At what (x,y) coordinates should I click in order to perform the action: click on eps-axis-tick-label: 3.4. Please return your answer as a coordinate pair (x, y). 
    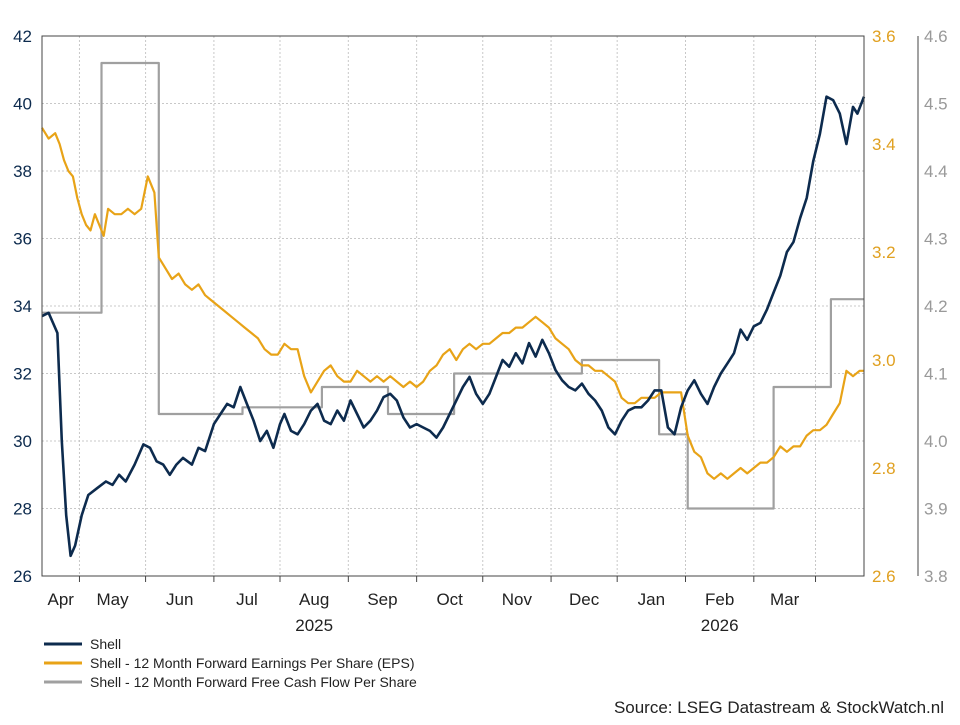
    Looking at the image, I should click on (884, 144).